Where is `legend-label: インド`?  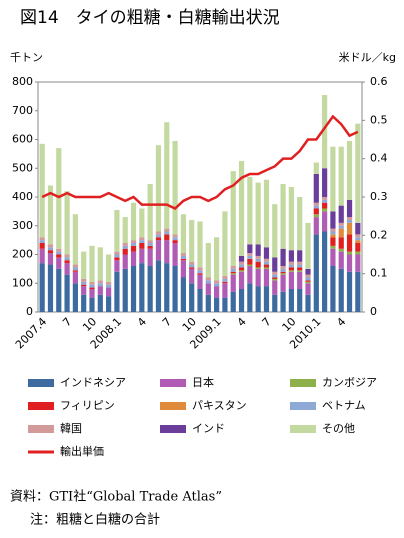
legend-label: インド is located at coordinates (208, 428).